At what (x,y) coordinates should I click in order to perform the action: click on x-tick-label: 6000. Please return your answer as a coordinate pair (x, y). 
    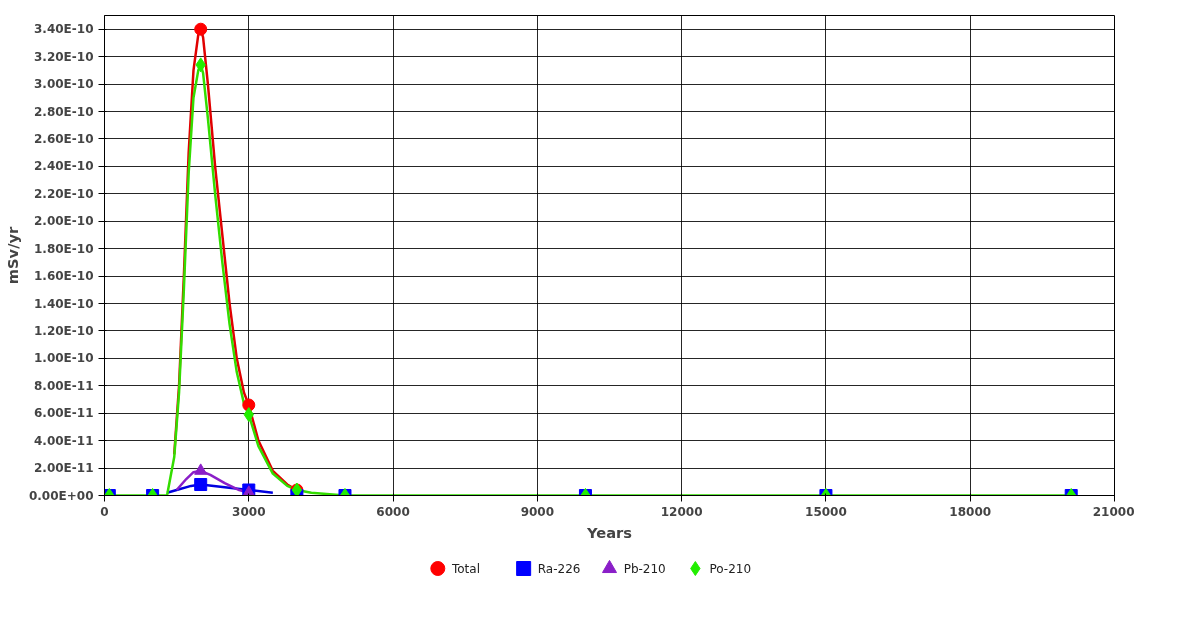
    Looking at the image, I should click on (393, 511).